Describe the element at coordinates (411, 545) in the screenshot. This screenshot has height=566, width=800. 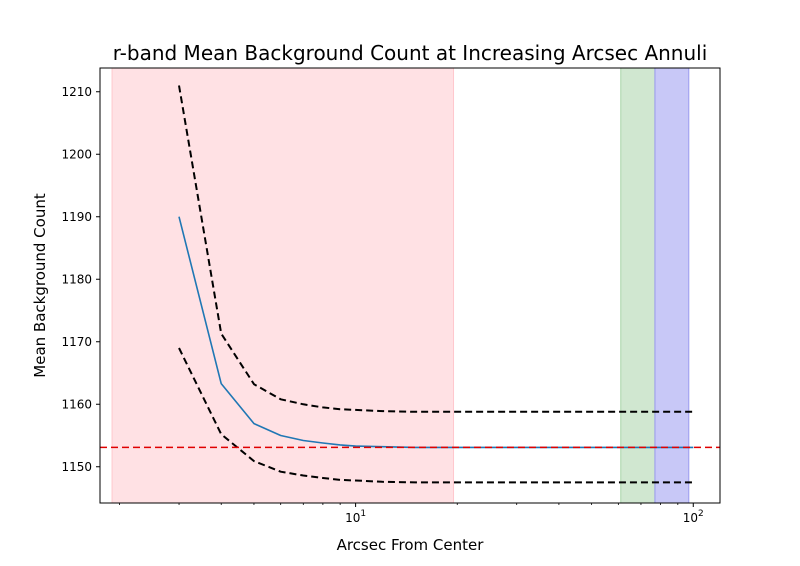
I see `x-axis-label: Arcsec From Center` at that location.